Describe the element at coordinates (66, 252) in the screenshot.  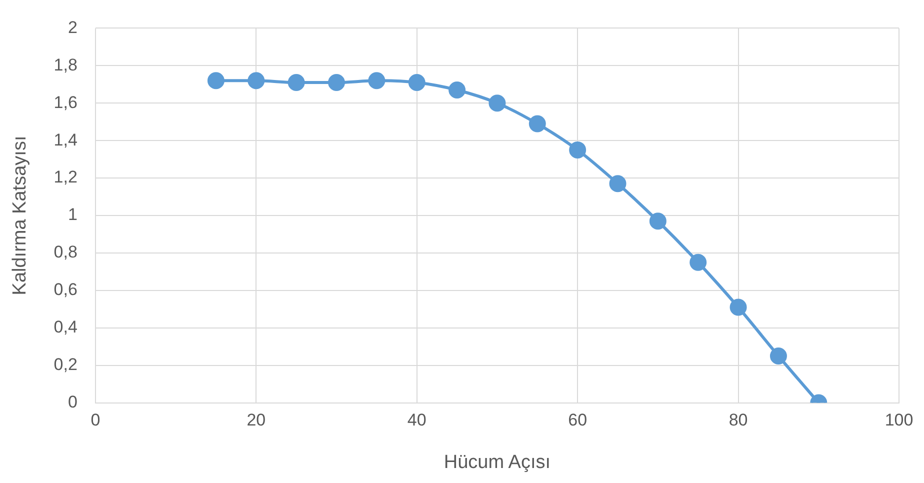
I see `y-tick-label: 0,8` at that location.